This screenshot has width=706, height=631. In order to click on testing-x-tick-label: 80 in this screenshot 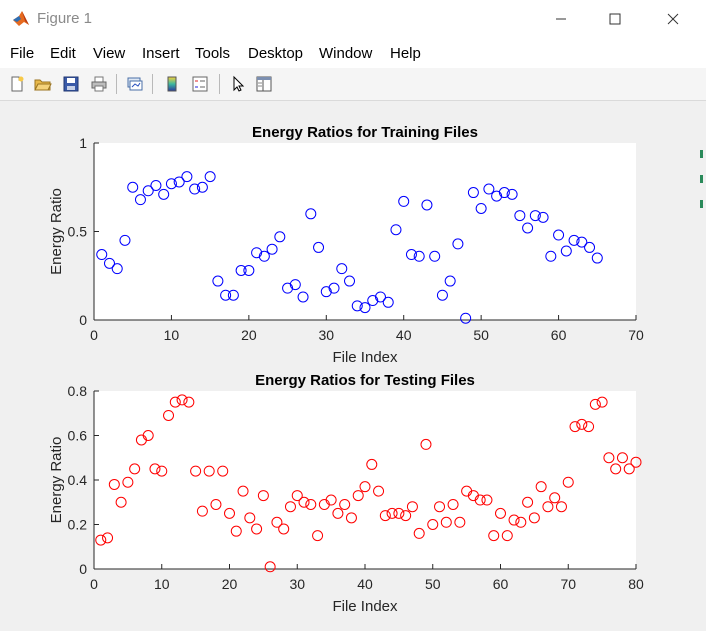, I will do `click(636, 584)`.